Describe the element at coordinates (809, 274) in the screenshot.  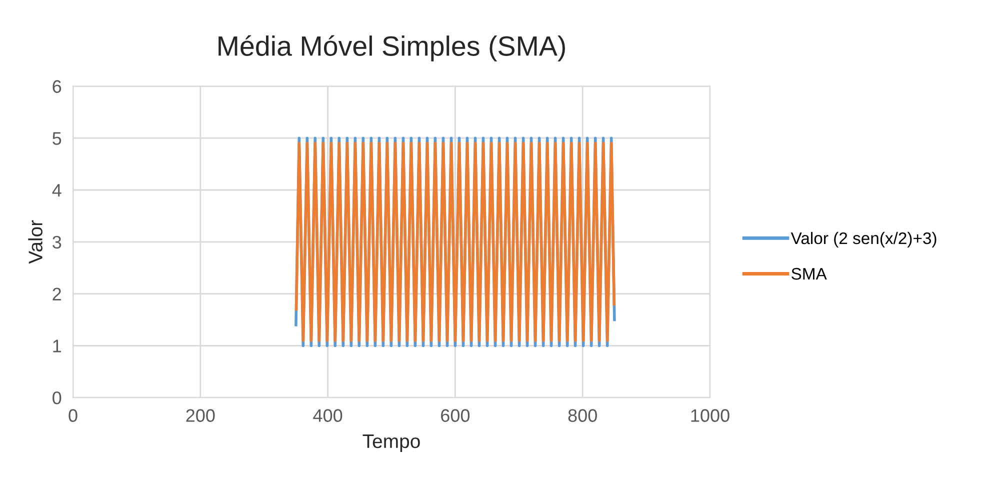
I see `legend-label: SMA` at that location.